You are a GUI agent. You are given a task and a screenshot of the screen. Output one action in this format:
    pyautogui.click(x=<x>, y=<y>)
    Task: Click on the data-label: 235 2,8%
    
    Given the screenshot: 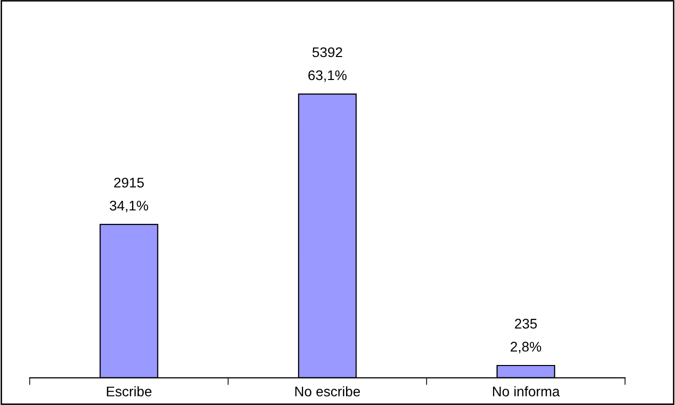 What is the action you would take?
    pyautogui.click(x=526, y=336)
    